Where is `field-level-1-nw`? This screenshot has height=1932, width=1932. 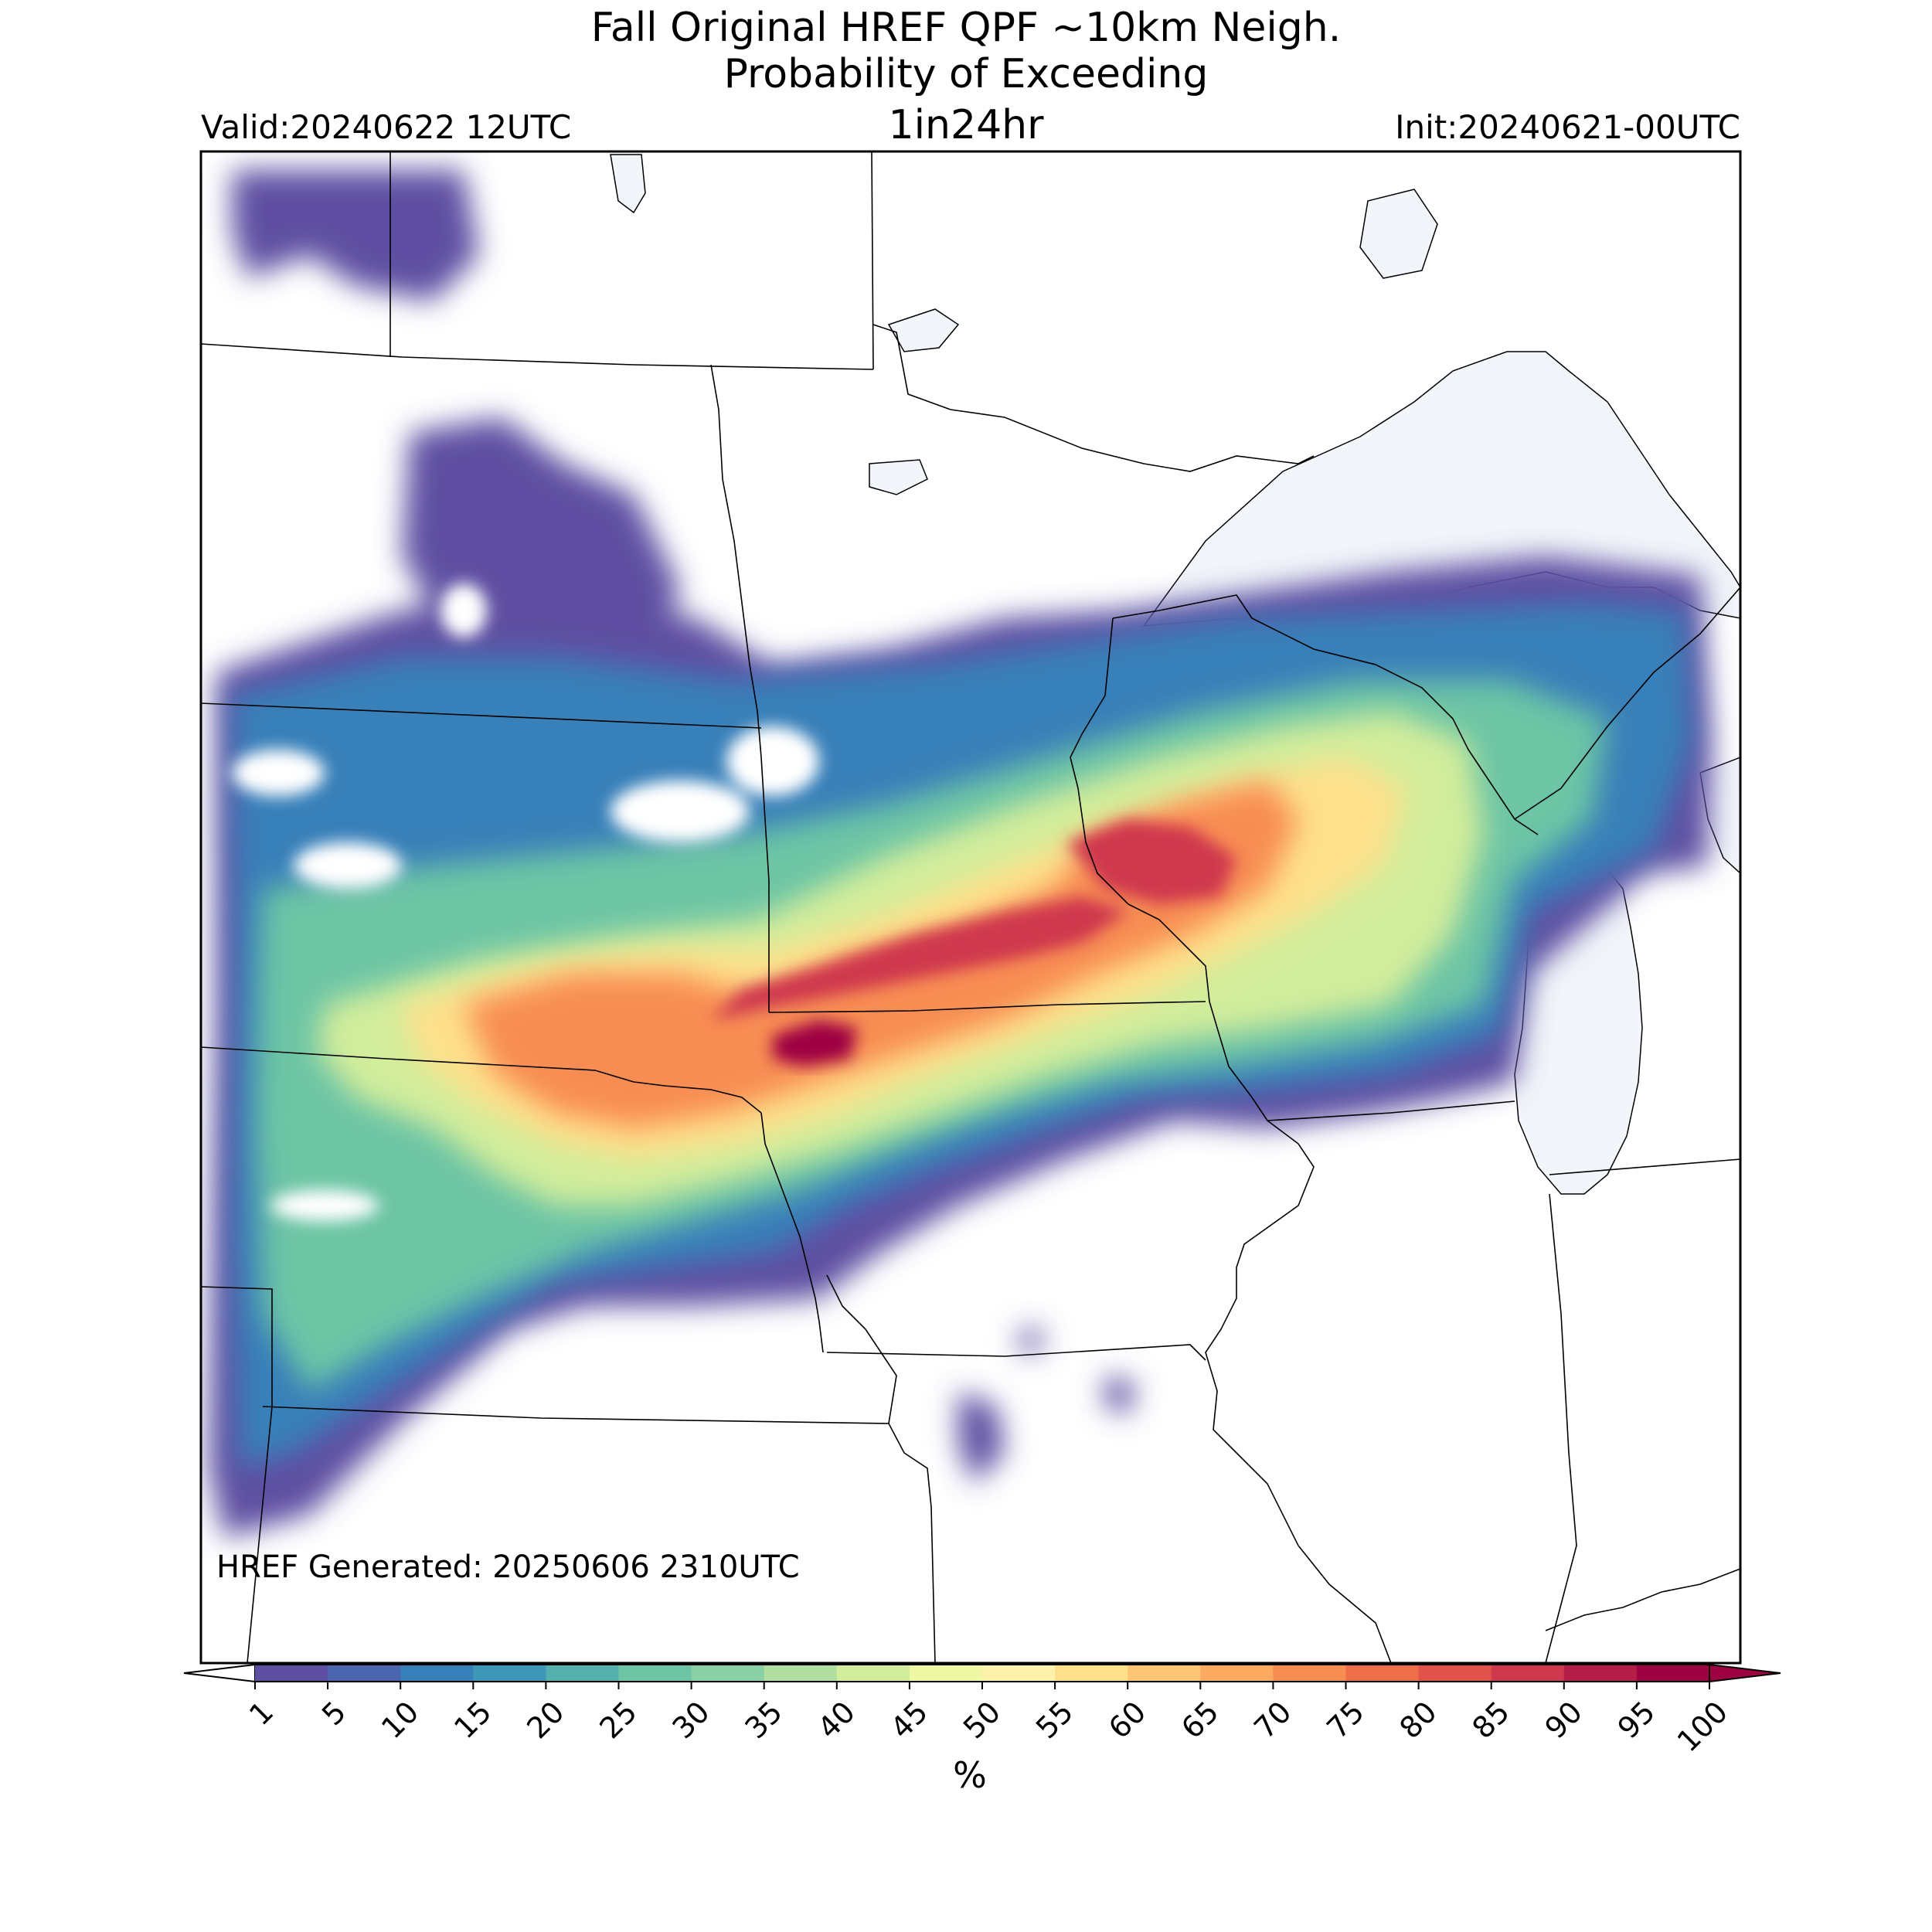 field-level-1-nw is located at coordinates (355, 236).